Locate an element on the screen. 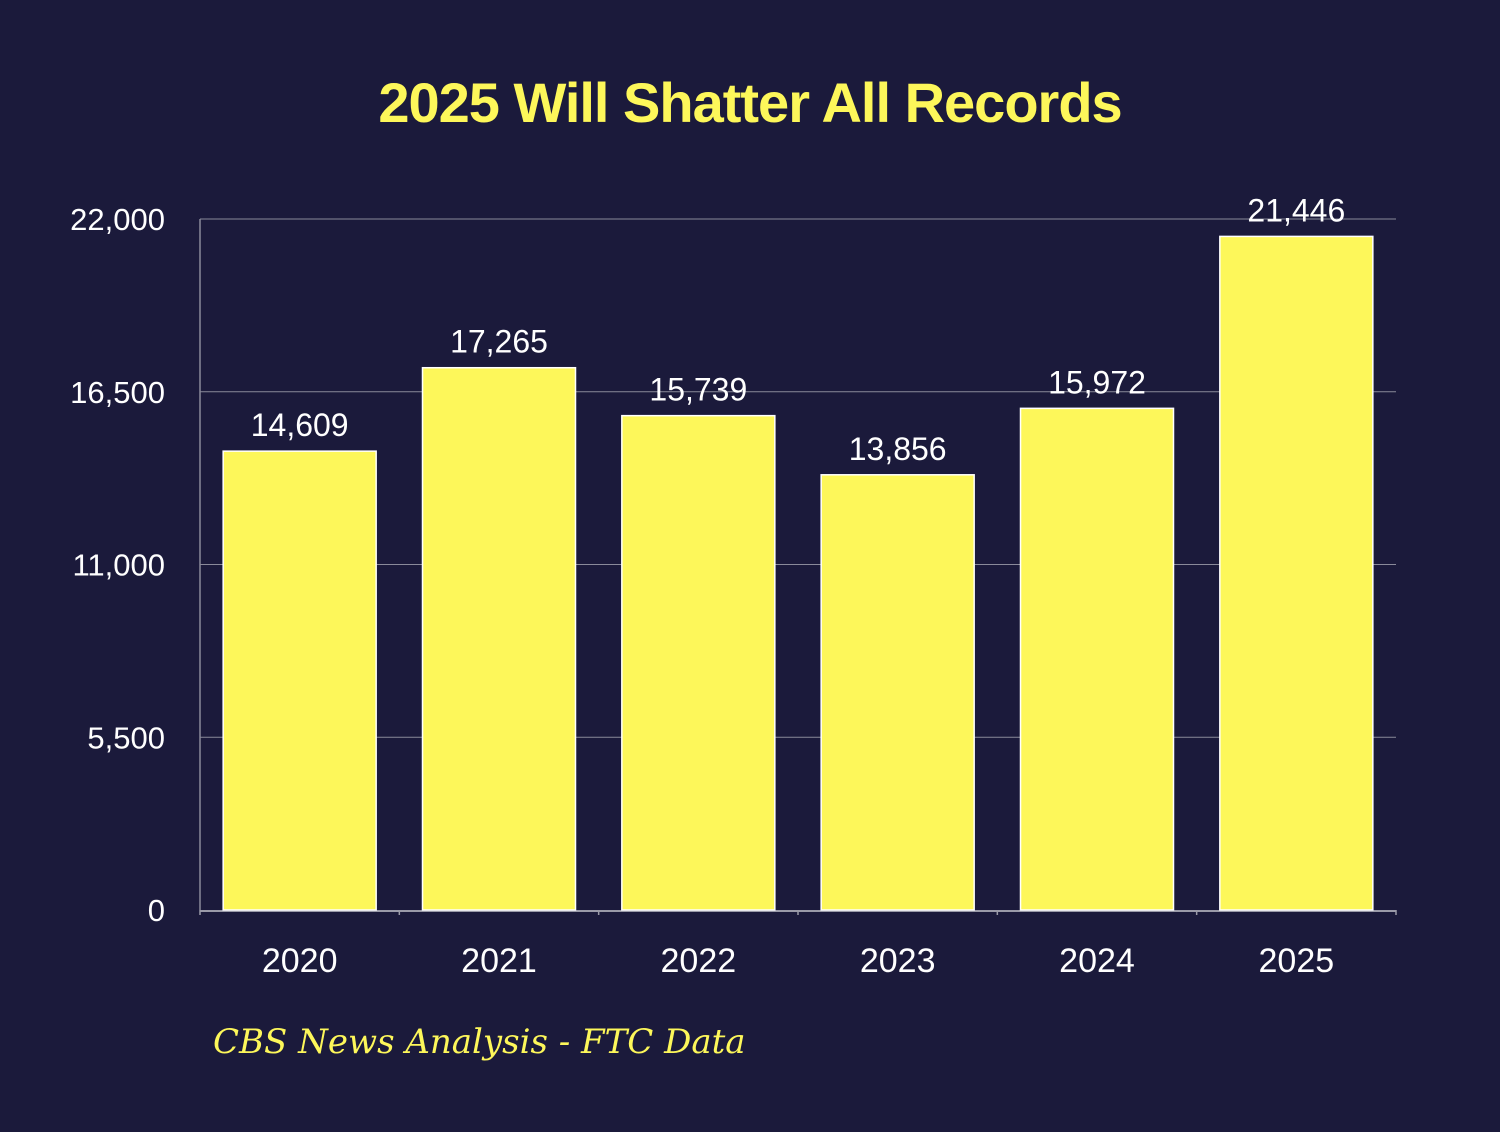 This screenshot has width=1500, height=1132. data-label: 17,265 is located at coordinates (499, 342).